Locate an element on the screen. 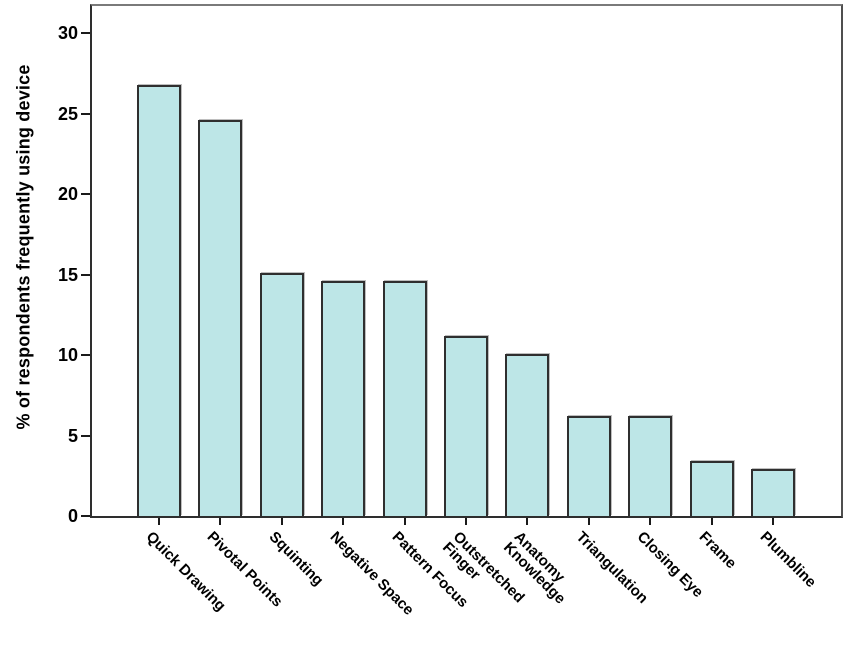  x-category-label-line: Plumbline is located at coordinates (788, 560).